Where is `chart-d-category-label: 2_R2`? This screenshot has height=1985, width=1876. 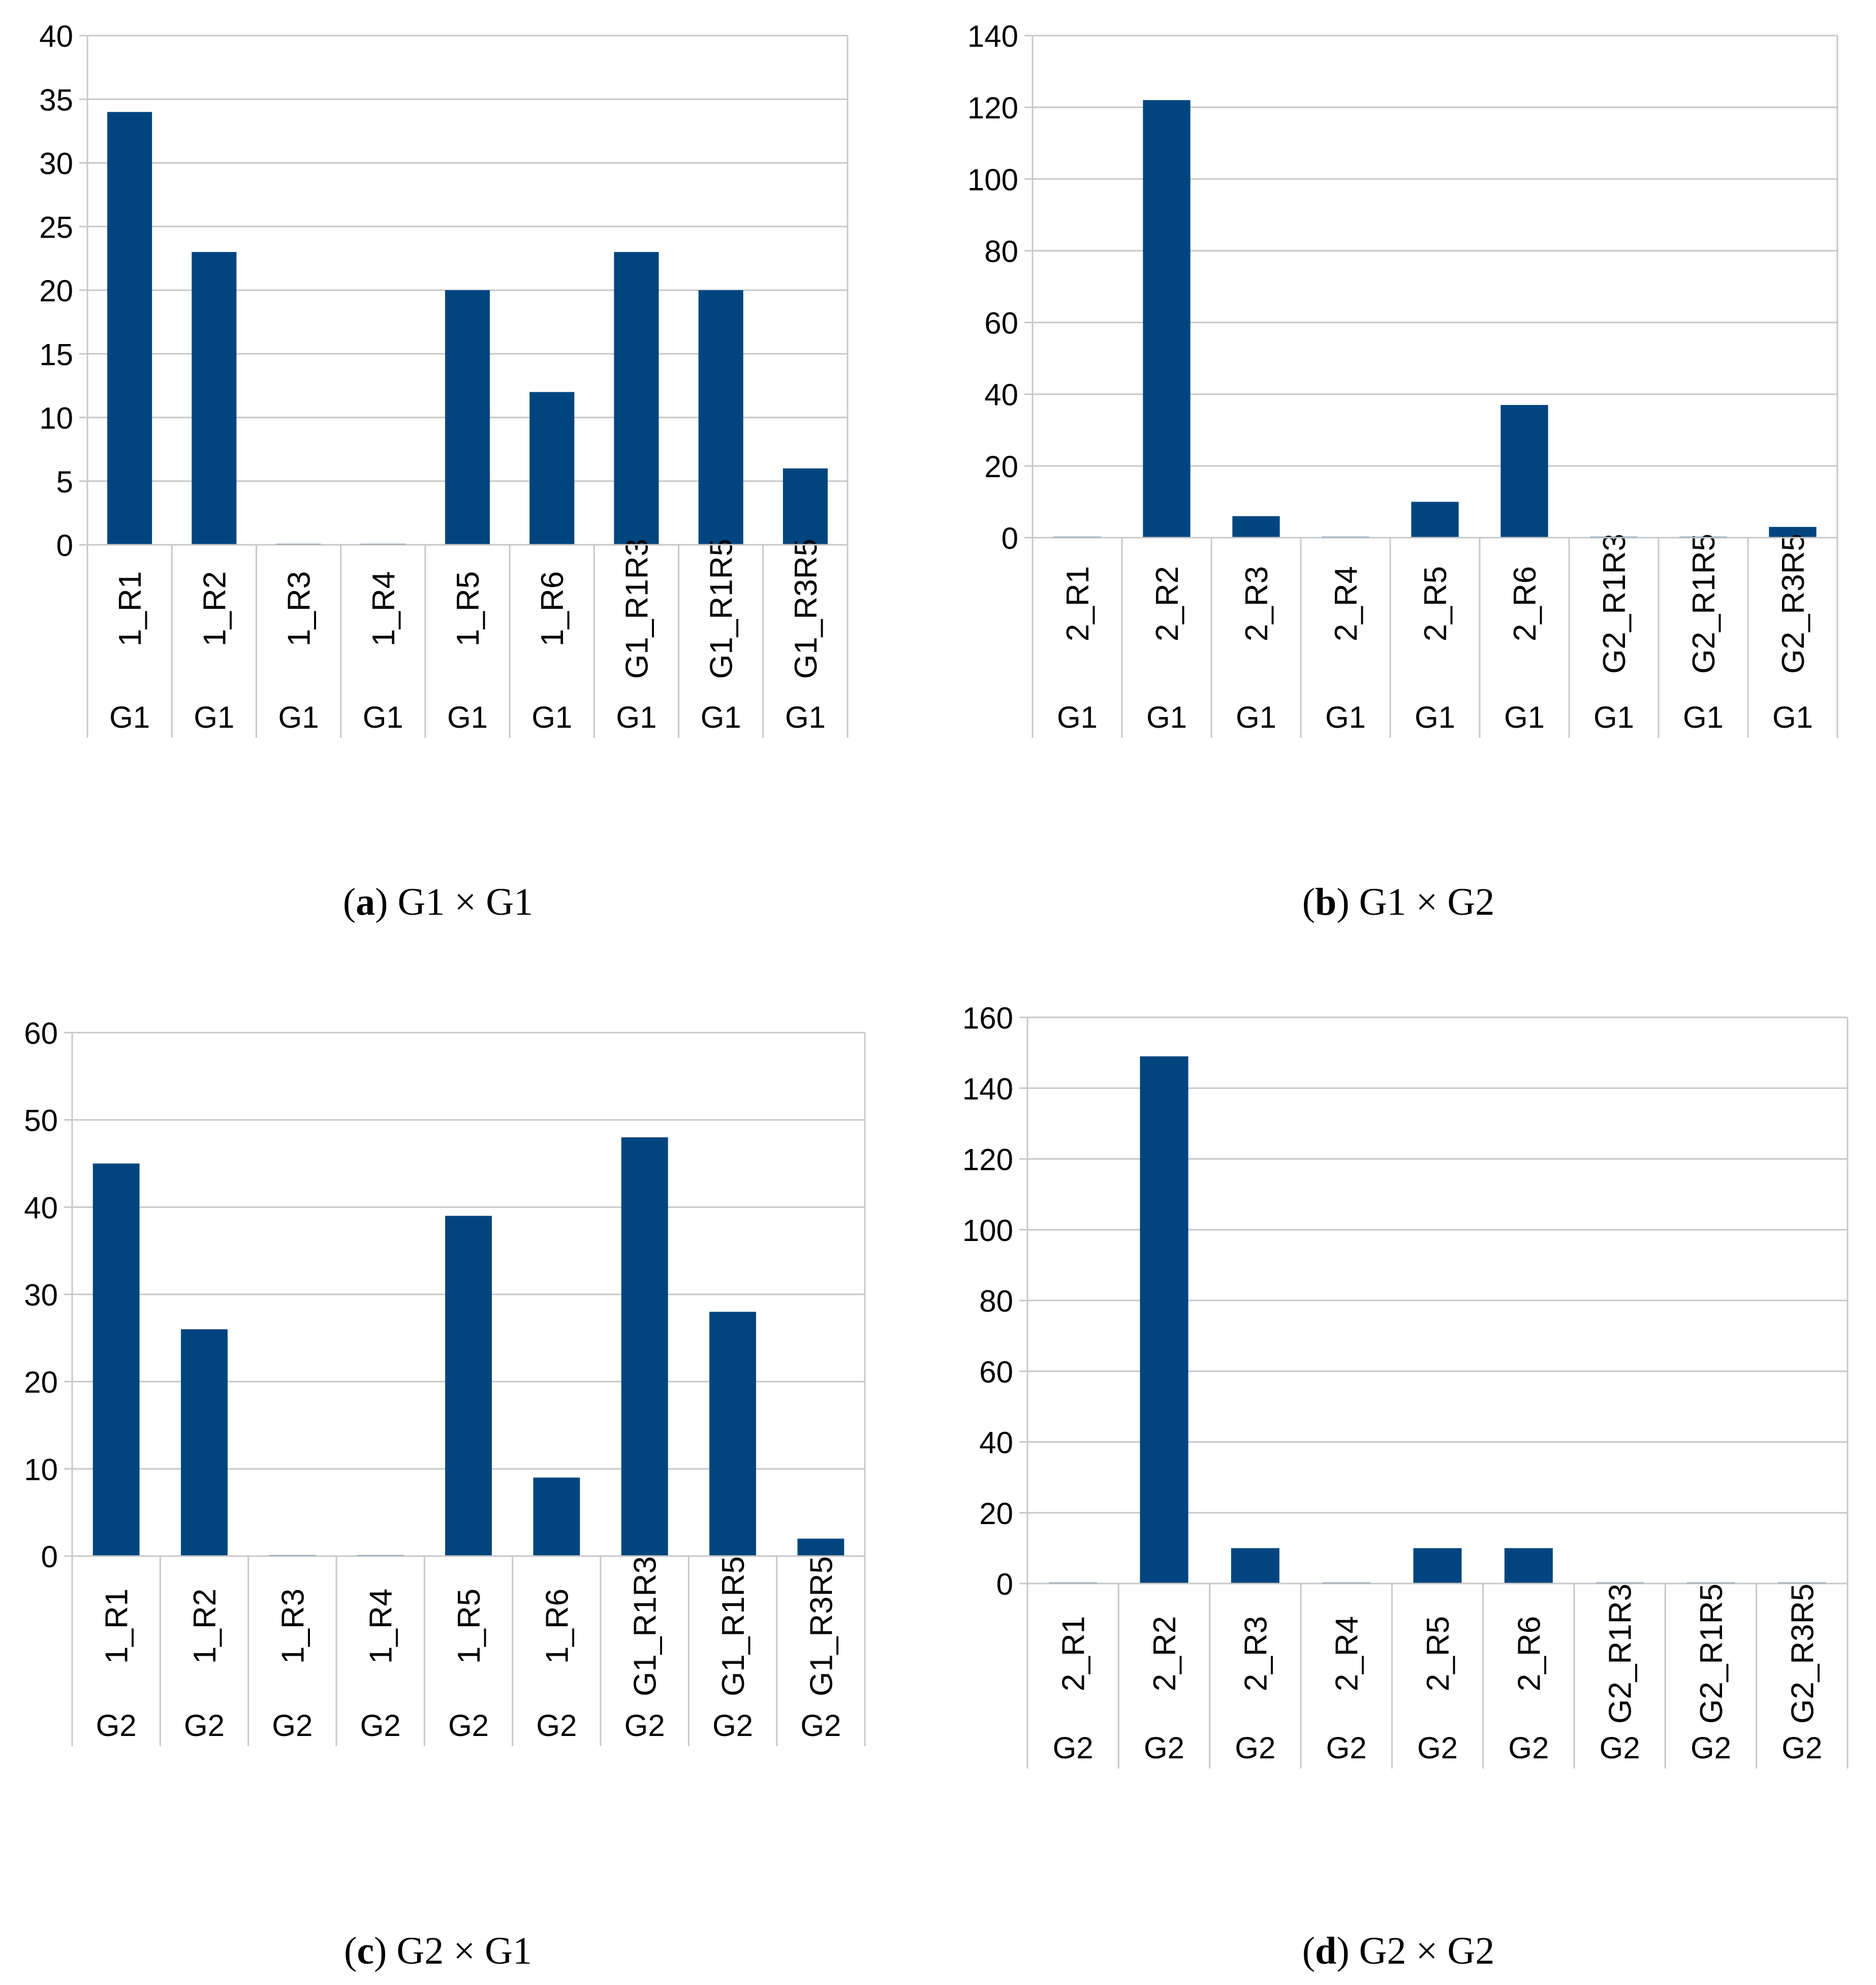 chart-d-category-label: 2_R2 is located at coordinates (1164, 1654).